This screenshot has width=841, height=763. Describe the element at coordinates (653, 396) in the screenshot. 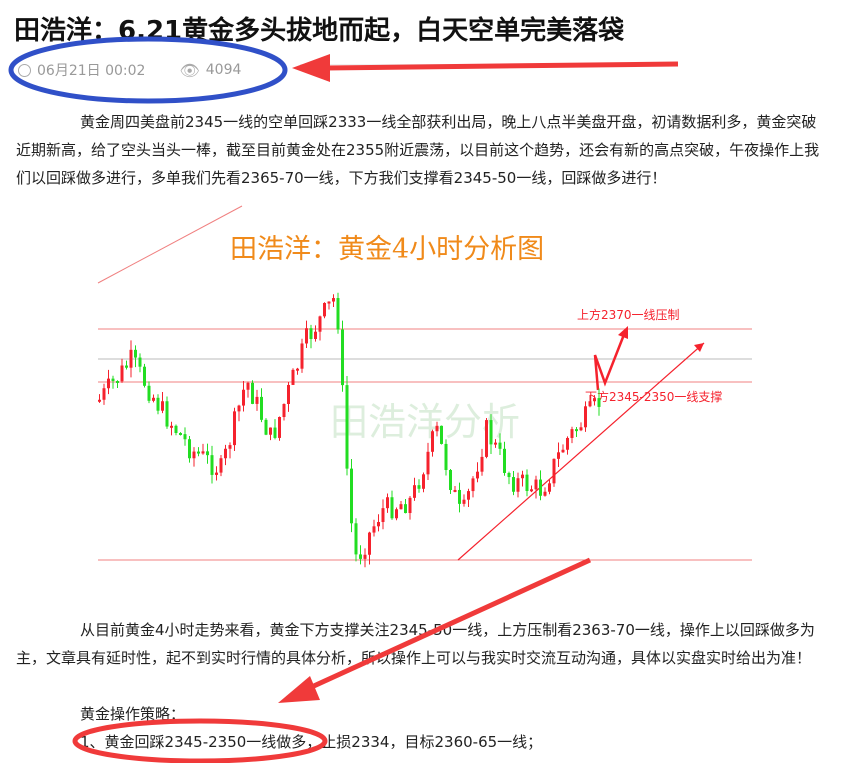

I see `support-label: 下方2345-2350一线支撑` at that location.